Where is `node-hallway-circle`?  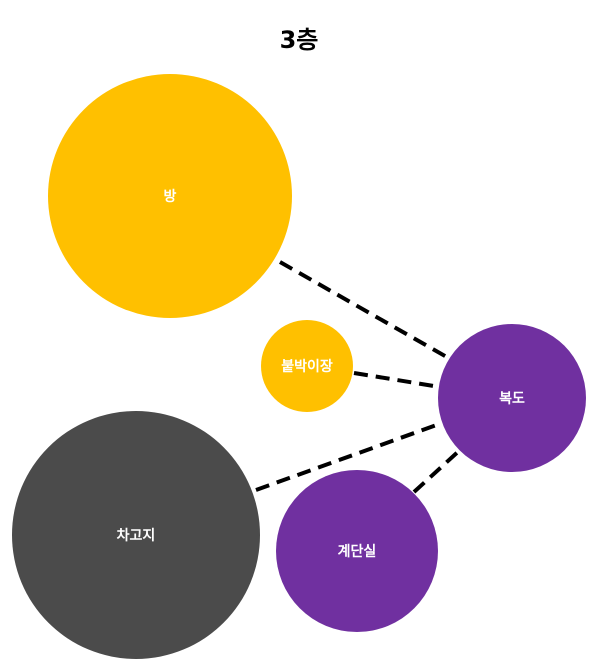 node-hallway-circle is located at coordinates (512, 398).